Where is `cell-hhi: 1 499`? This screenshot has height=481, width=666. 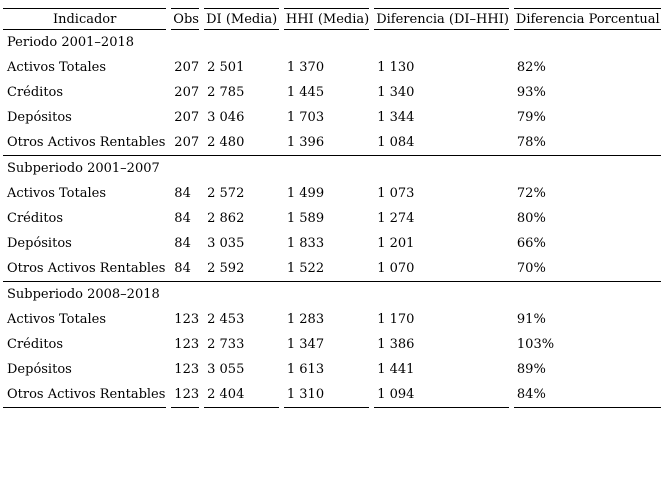 cell-hhi: 1 499 is located at coordinates (305, 193).